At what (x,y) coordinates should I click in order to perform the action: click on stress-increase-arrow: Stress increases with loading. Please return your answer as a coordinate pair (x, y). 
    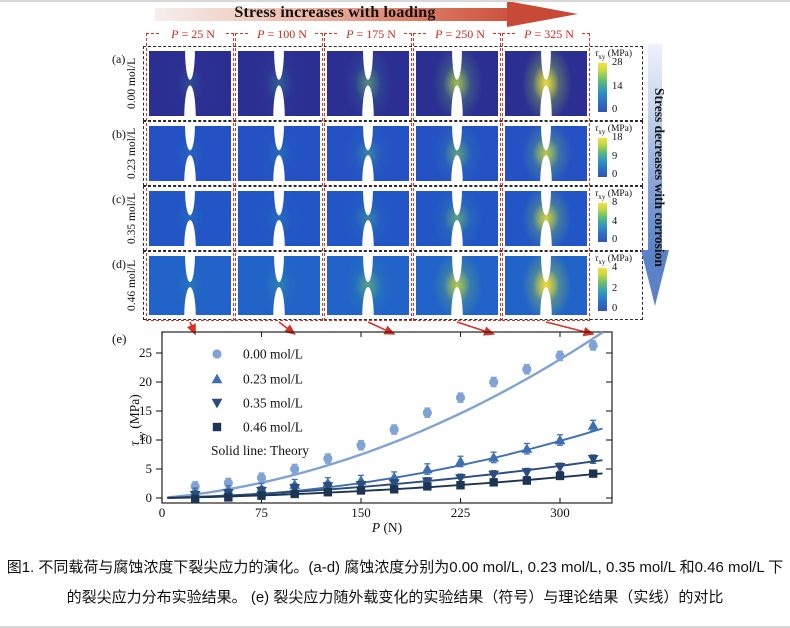
    Looking at the image, I should click on (367, 16).